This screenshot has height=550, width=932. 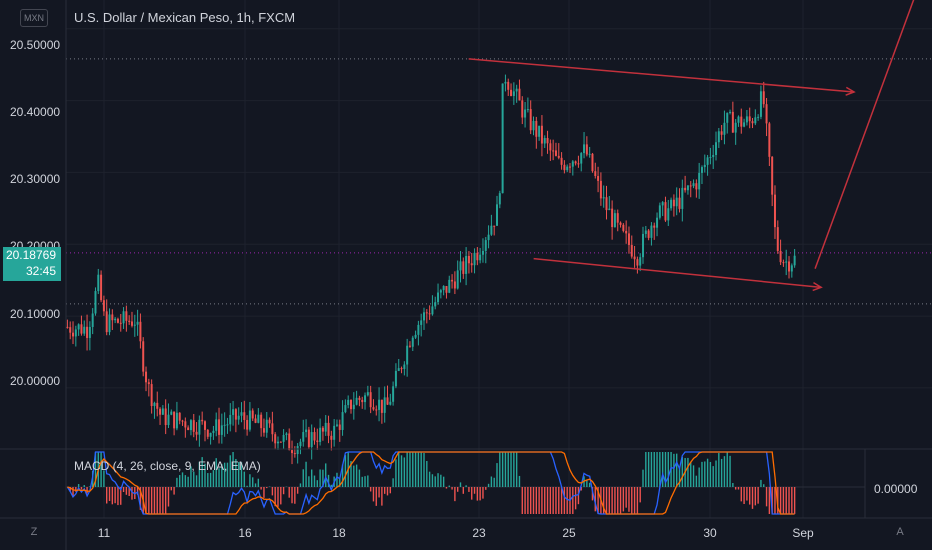 What do you see at coordinates (40, 271) in the screenshot?
I see `bar-countdown: 32:45` at bounding box center [40, 271].